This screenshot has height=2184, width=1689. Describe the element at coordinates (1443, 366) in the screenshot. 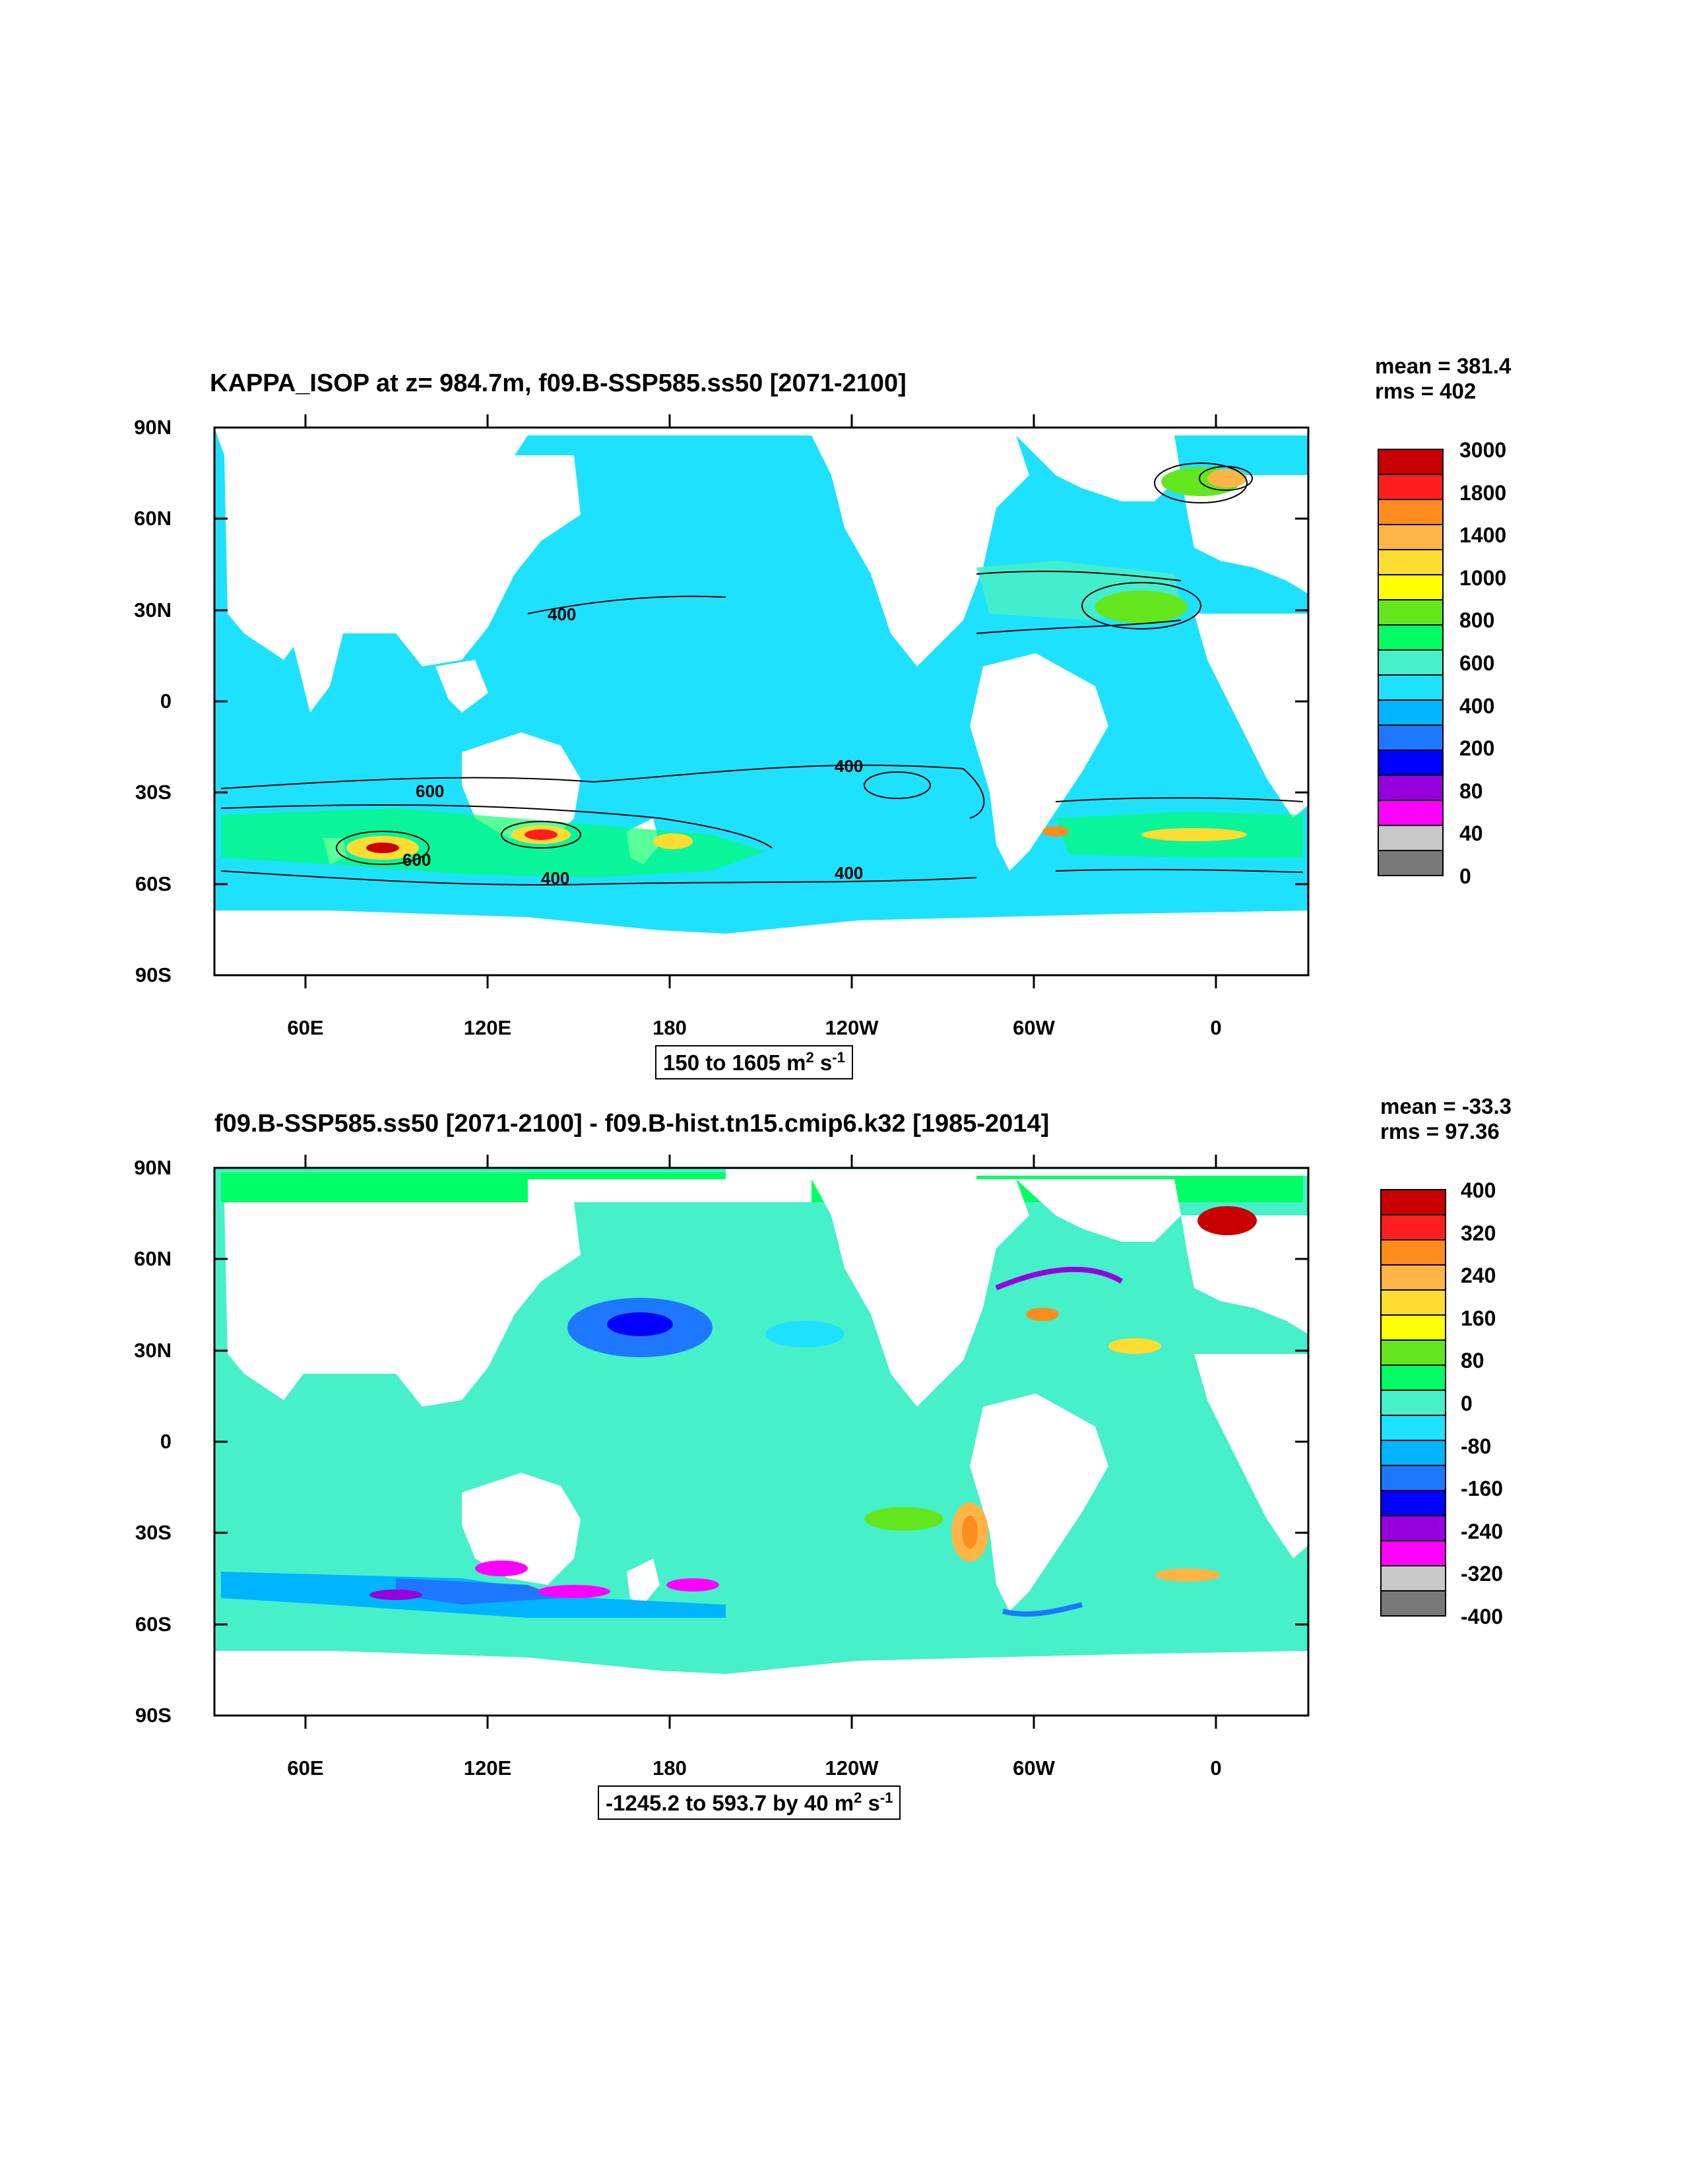

I see `stat-mean: mean = 381.4` at that location.